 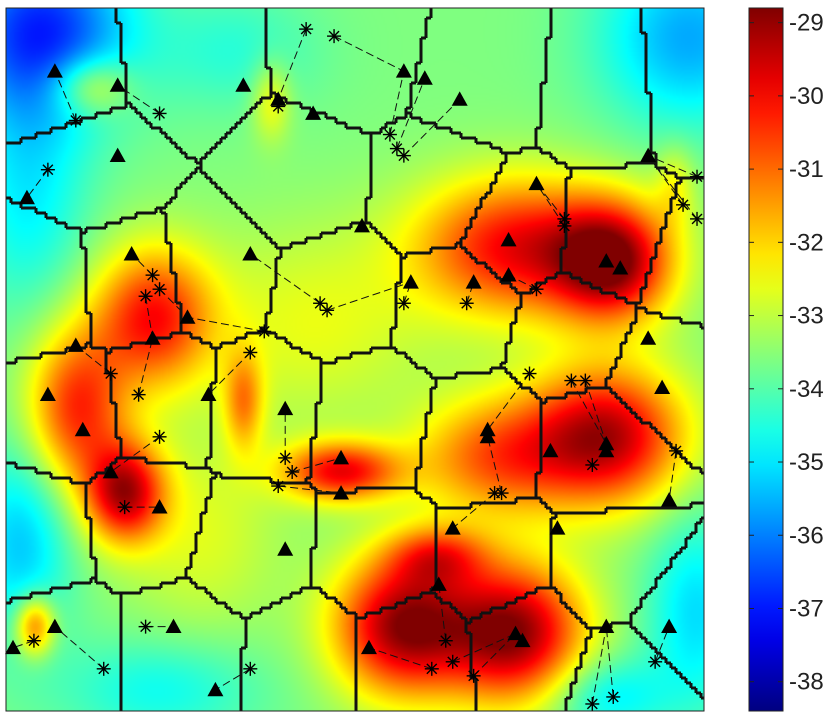 I want to click on colorbar-tick-label: -29, so click(x=806, y=23).